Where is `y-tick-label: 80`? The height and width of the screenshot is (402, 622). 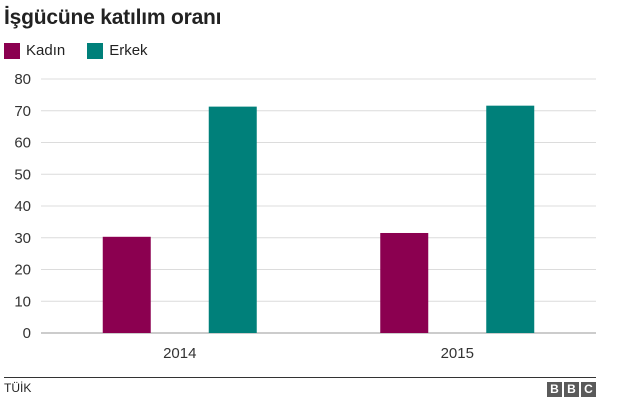 y-tick-label: 80 is located at coordinates (22, 79).